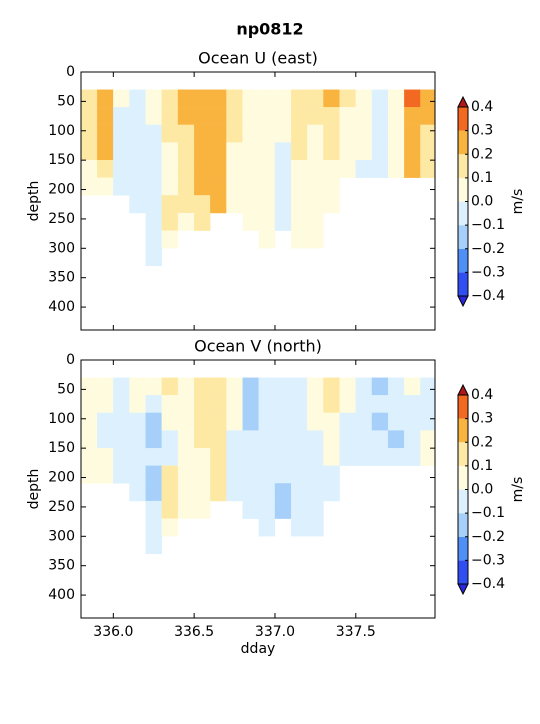  Describe the element at coordinates (61, 219) in the screenshot. I see `y-tick-label: 250` at that location.